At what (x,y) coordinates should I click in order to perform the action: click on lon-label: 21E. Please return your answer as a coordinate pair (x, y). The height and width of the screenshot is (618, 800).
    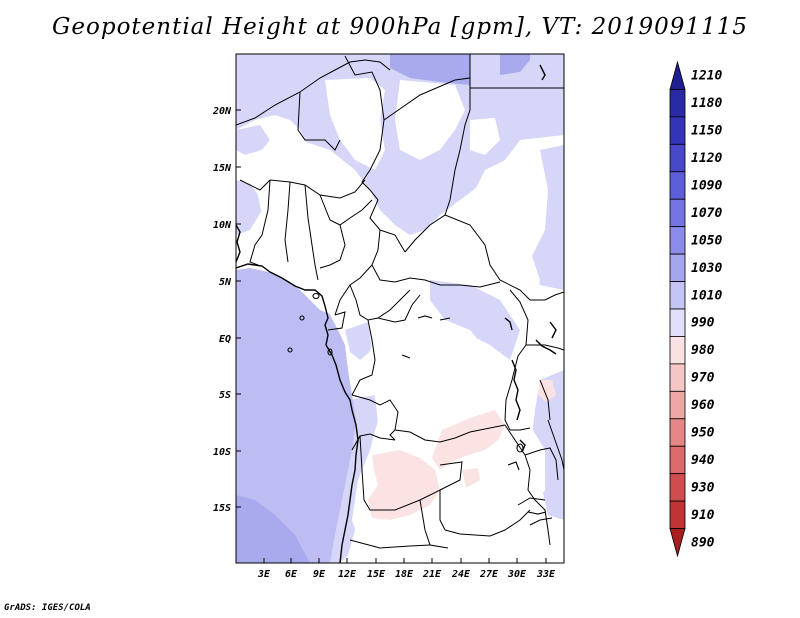
    Looking at the image, I should click on (432, 574).